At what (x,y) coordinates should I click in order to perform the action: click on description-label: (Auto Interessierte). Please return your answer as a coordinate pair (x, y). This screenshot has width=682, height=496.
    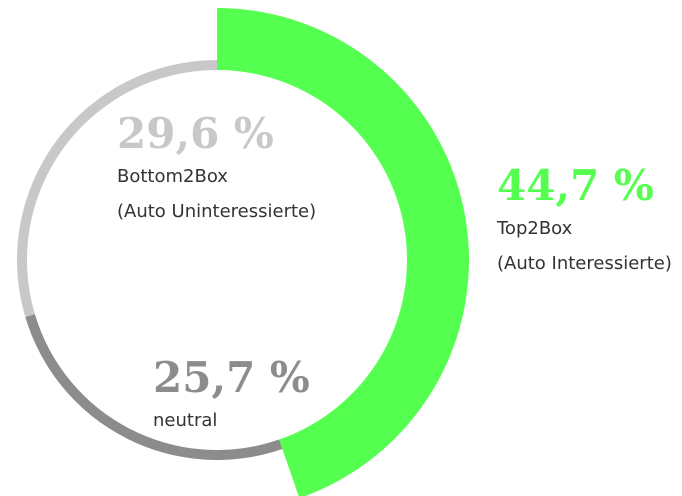
    Looking at the image, I should click on (584, 263).